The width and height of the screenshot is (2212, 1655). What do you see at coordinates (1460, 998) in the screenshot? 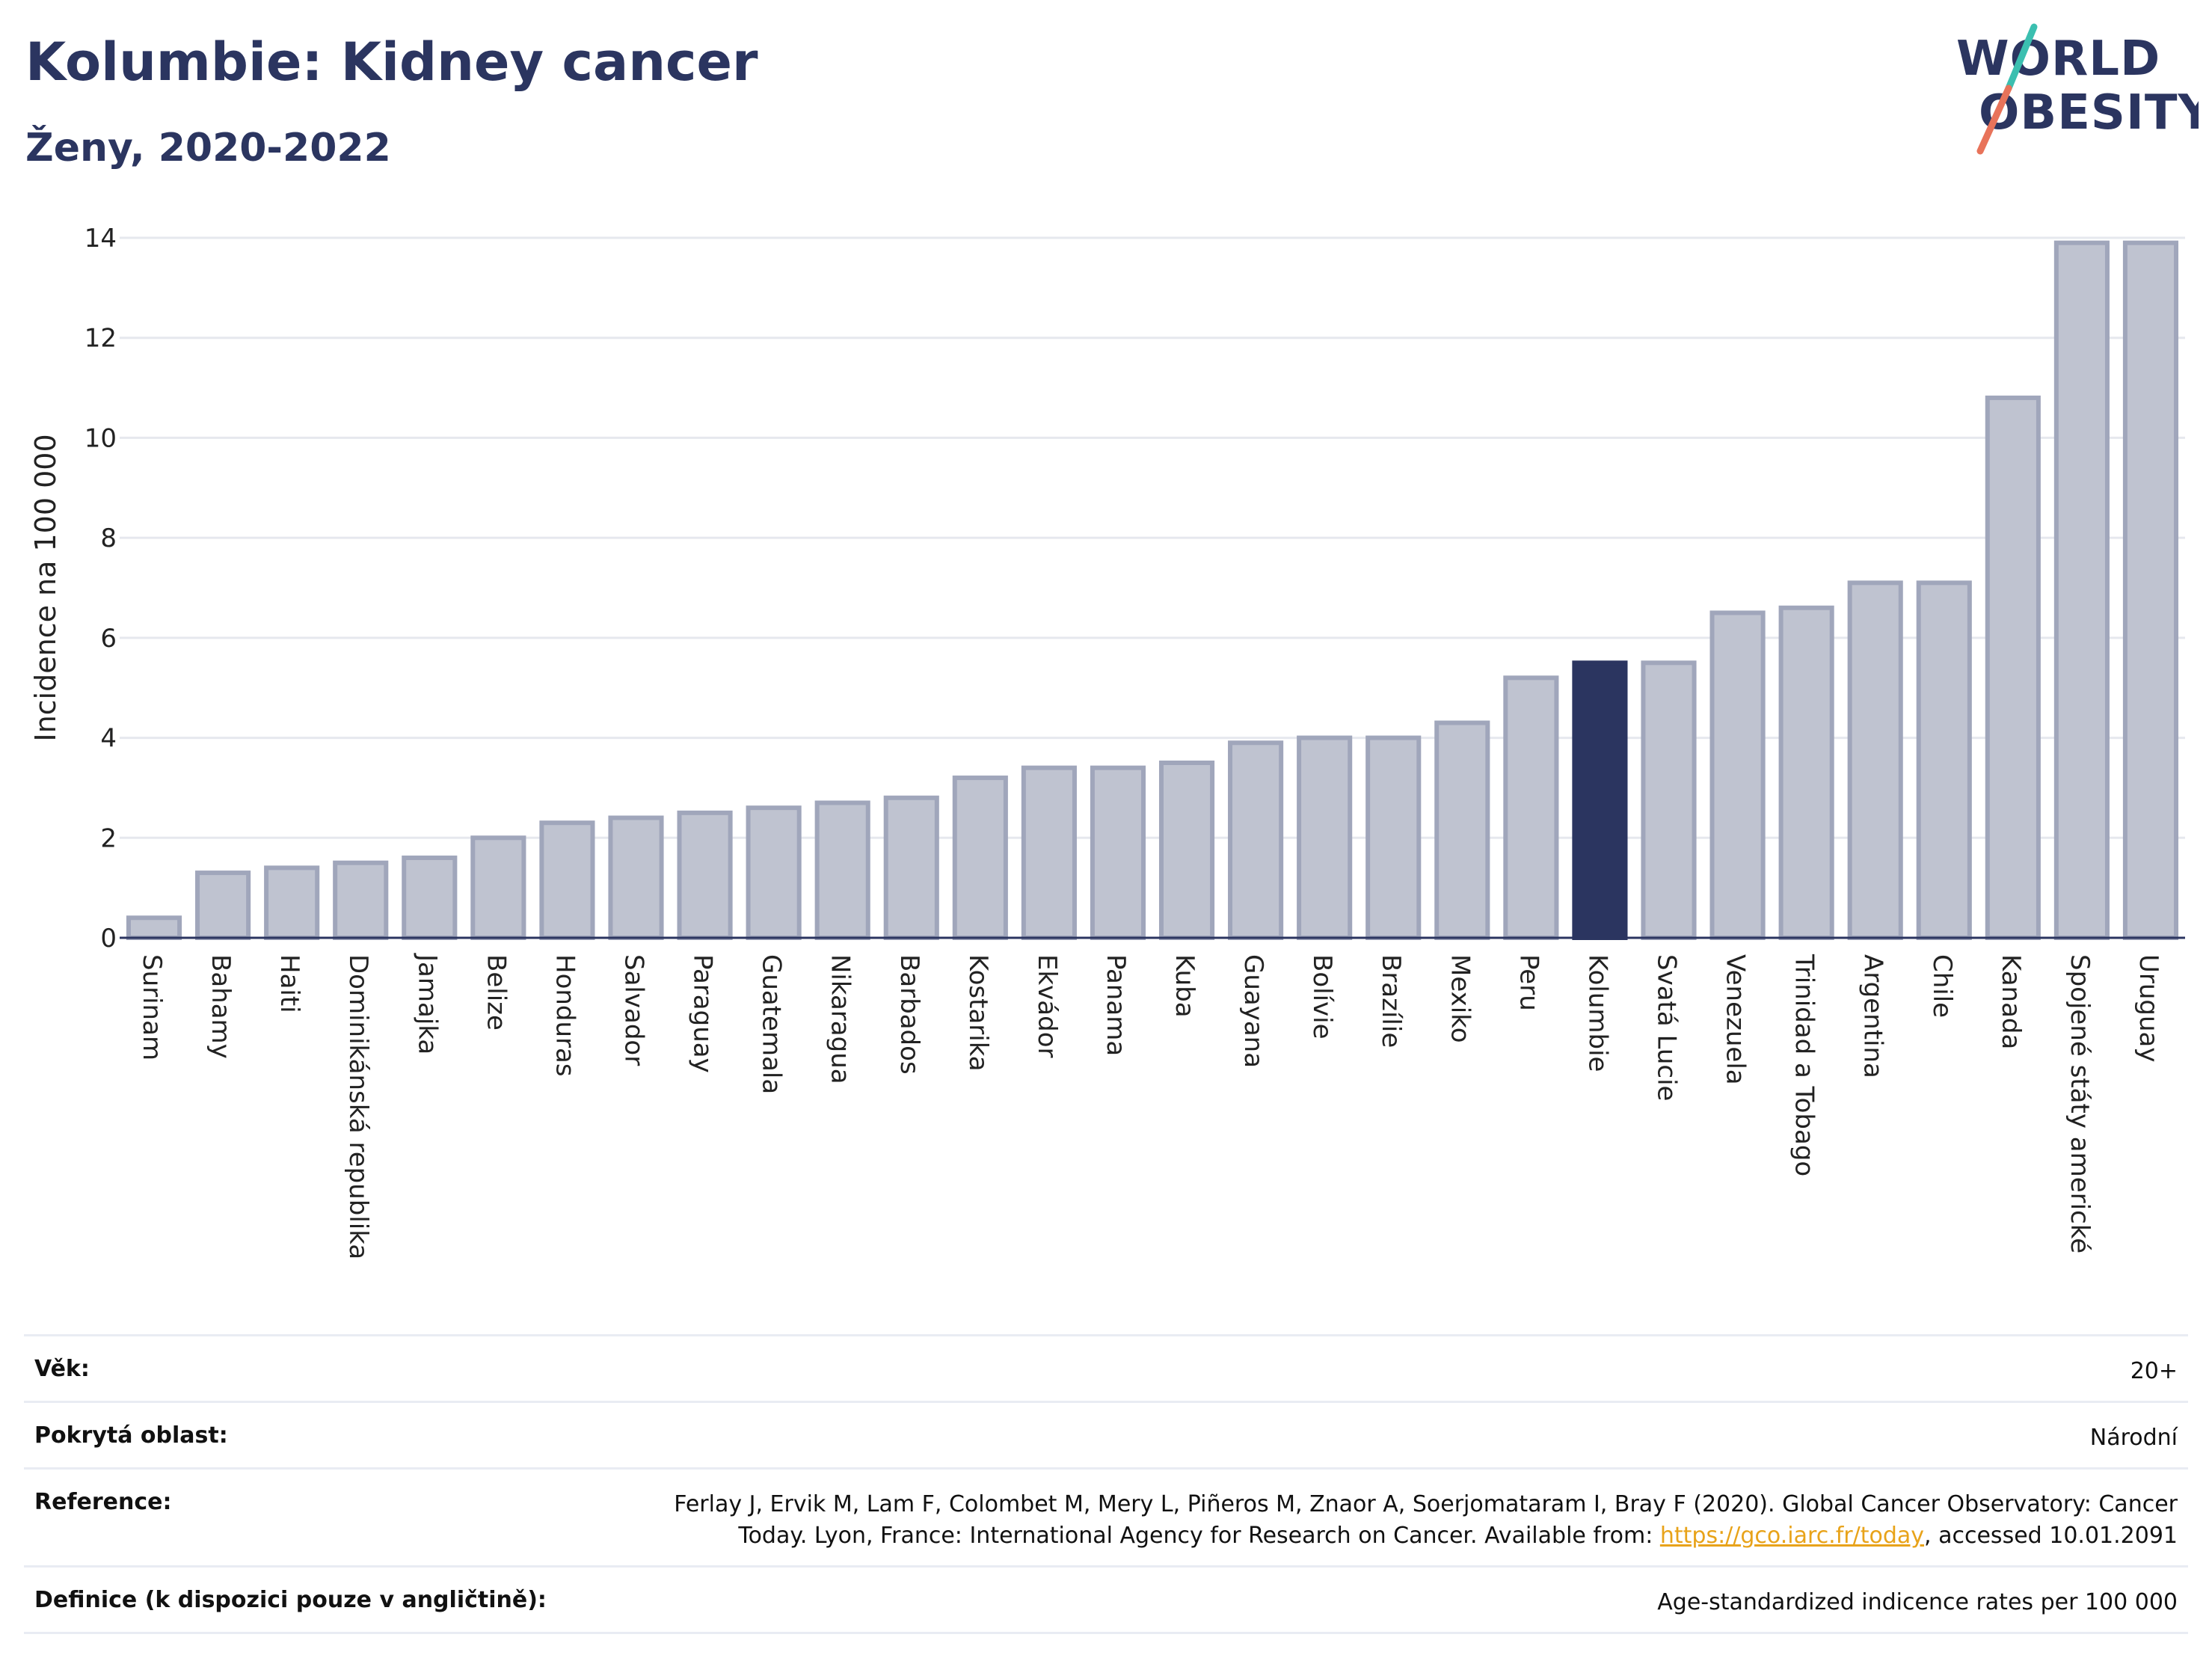
I see `x-tick-label: Mexiko` at bounding box center [1460, 998].